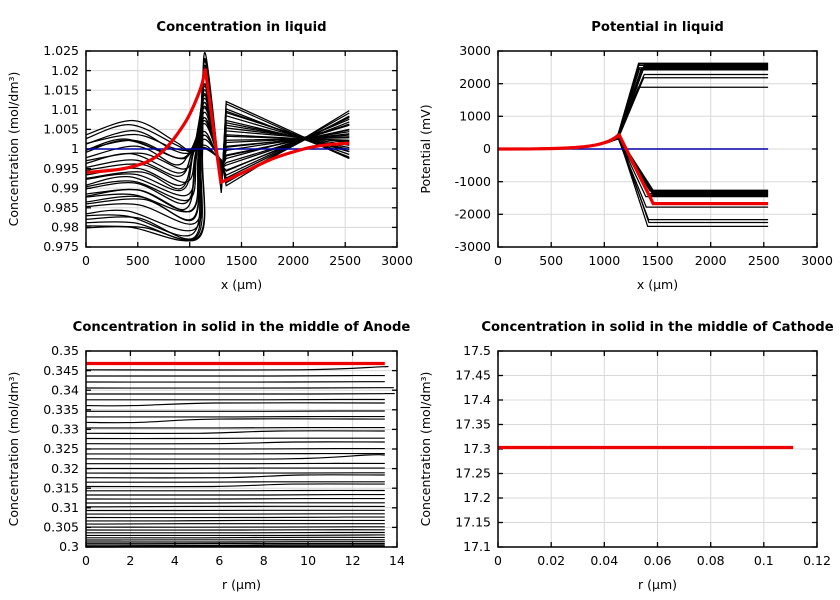 This screenshot has height=600, width=840. What do you see at coordinates (473, 181) in the screenshot?
I see `y-tick-label: -1000` at bounding box center [473, 181].